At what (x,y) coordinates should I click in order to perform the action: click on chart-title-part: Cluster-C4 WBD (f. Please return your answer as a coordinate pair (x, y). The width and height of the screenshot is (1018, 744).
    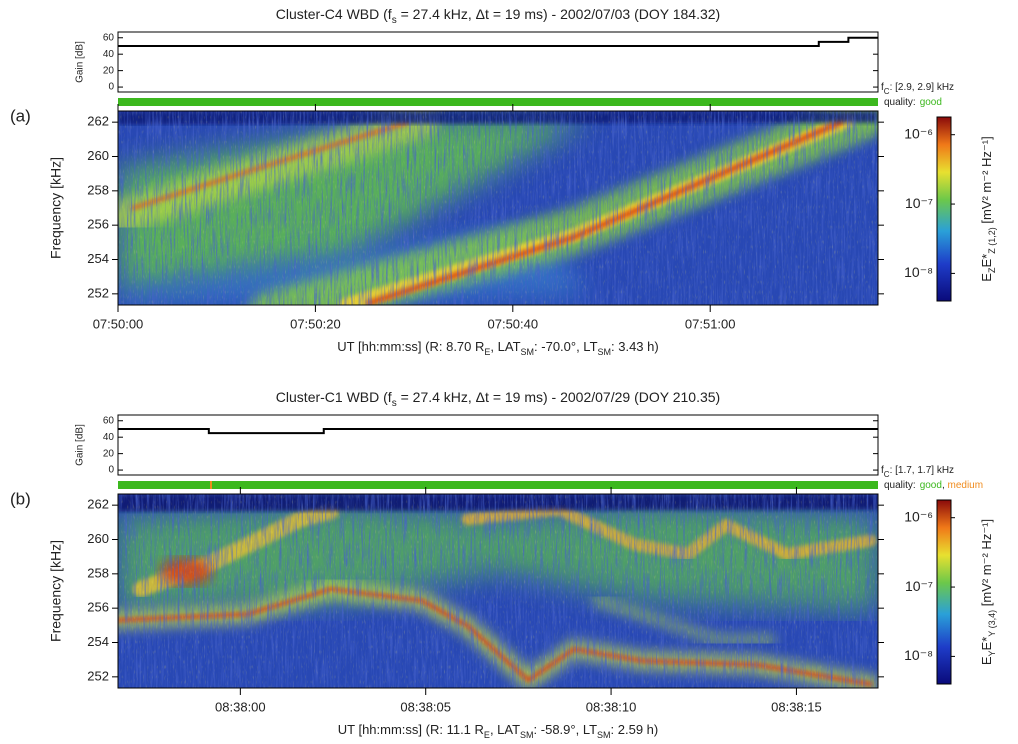
    Looking at the image, I should click on (334, 14).